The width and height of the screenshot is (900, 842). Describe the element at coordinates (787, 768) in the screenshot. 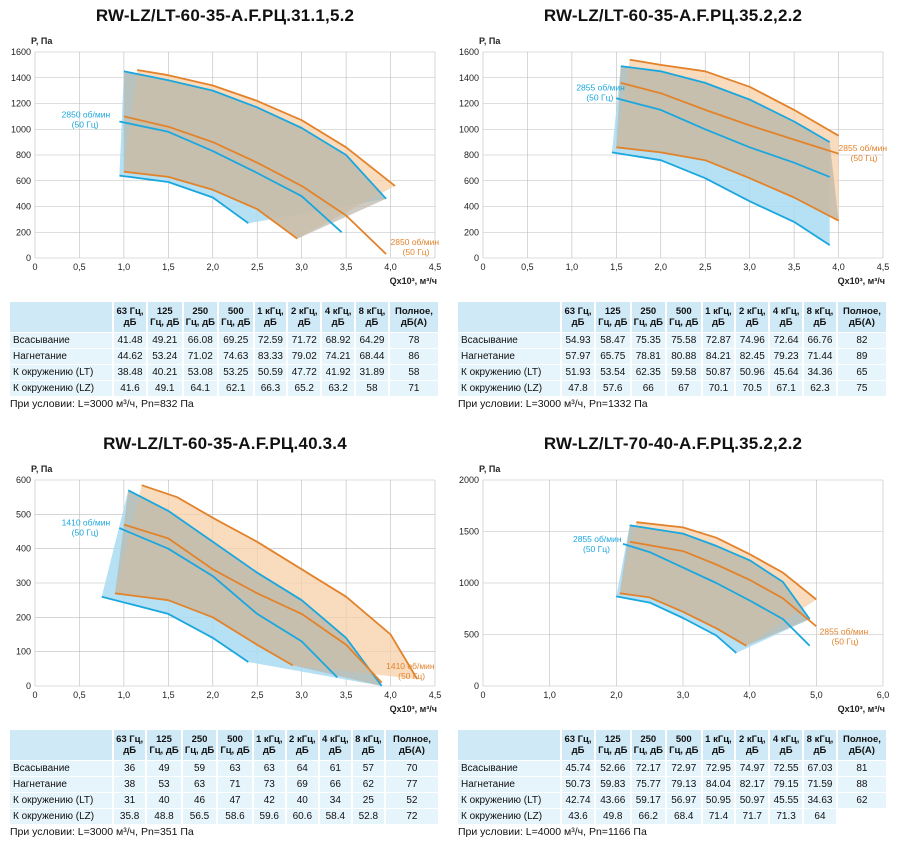

I see `table-cell: 72.55` at that location.